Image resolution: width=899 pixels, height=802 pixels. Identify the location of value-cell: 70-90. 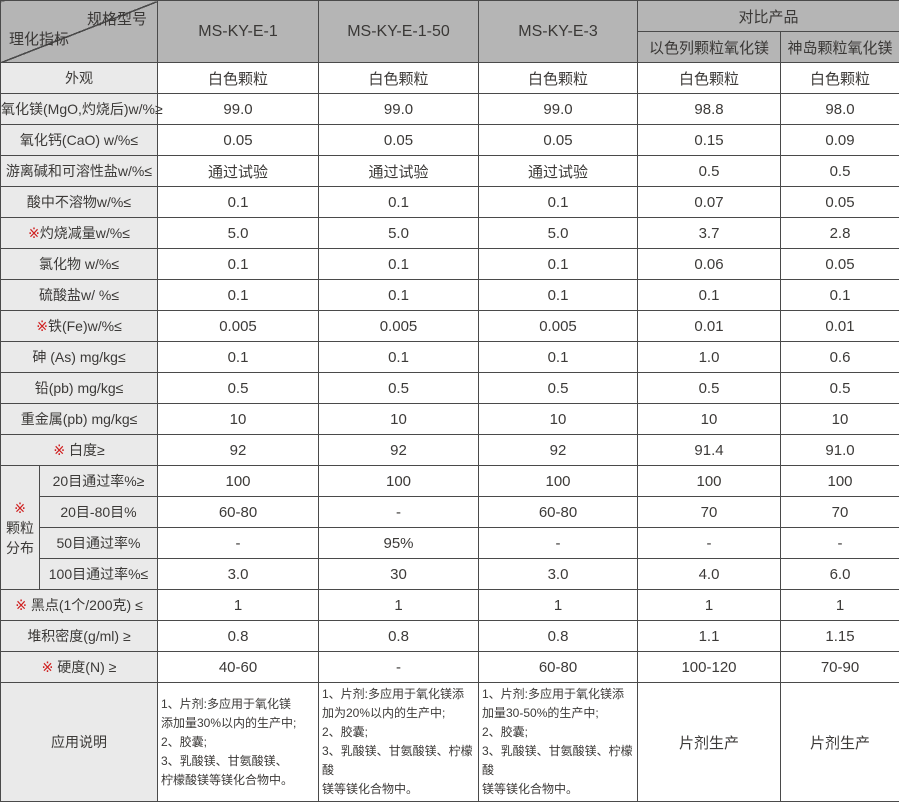
(840, 667).